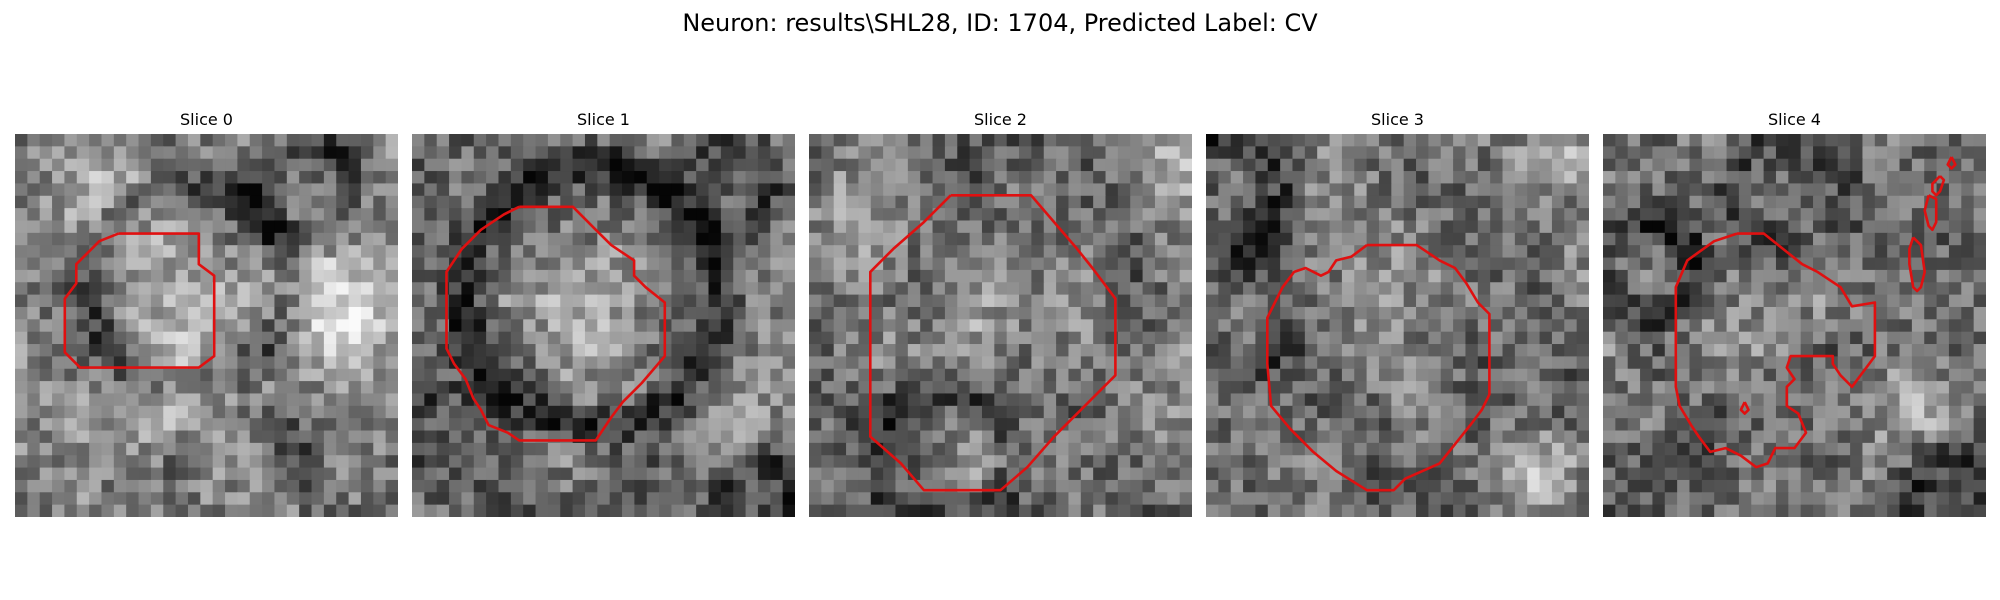 The height and width of the screenshot is (600, 2000). I want to click on slice-panel-1: Slice 1, so click(603, 315).